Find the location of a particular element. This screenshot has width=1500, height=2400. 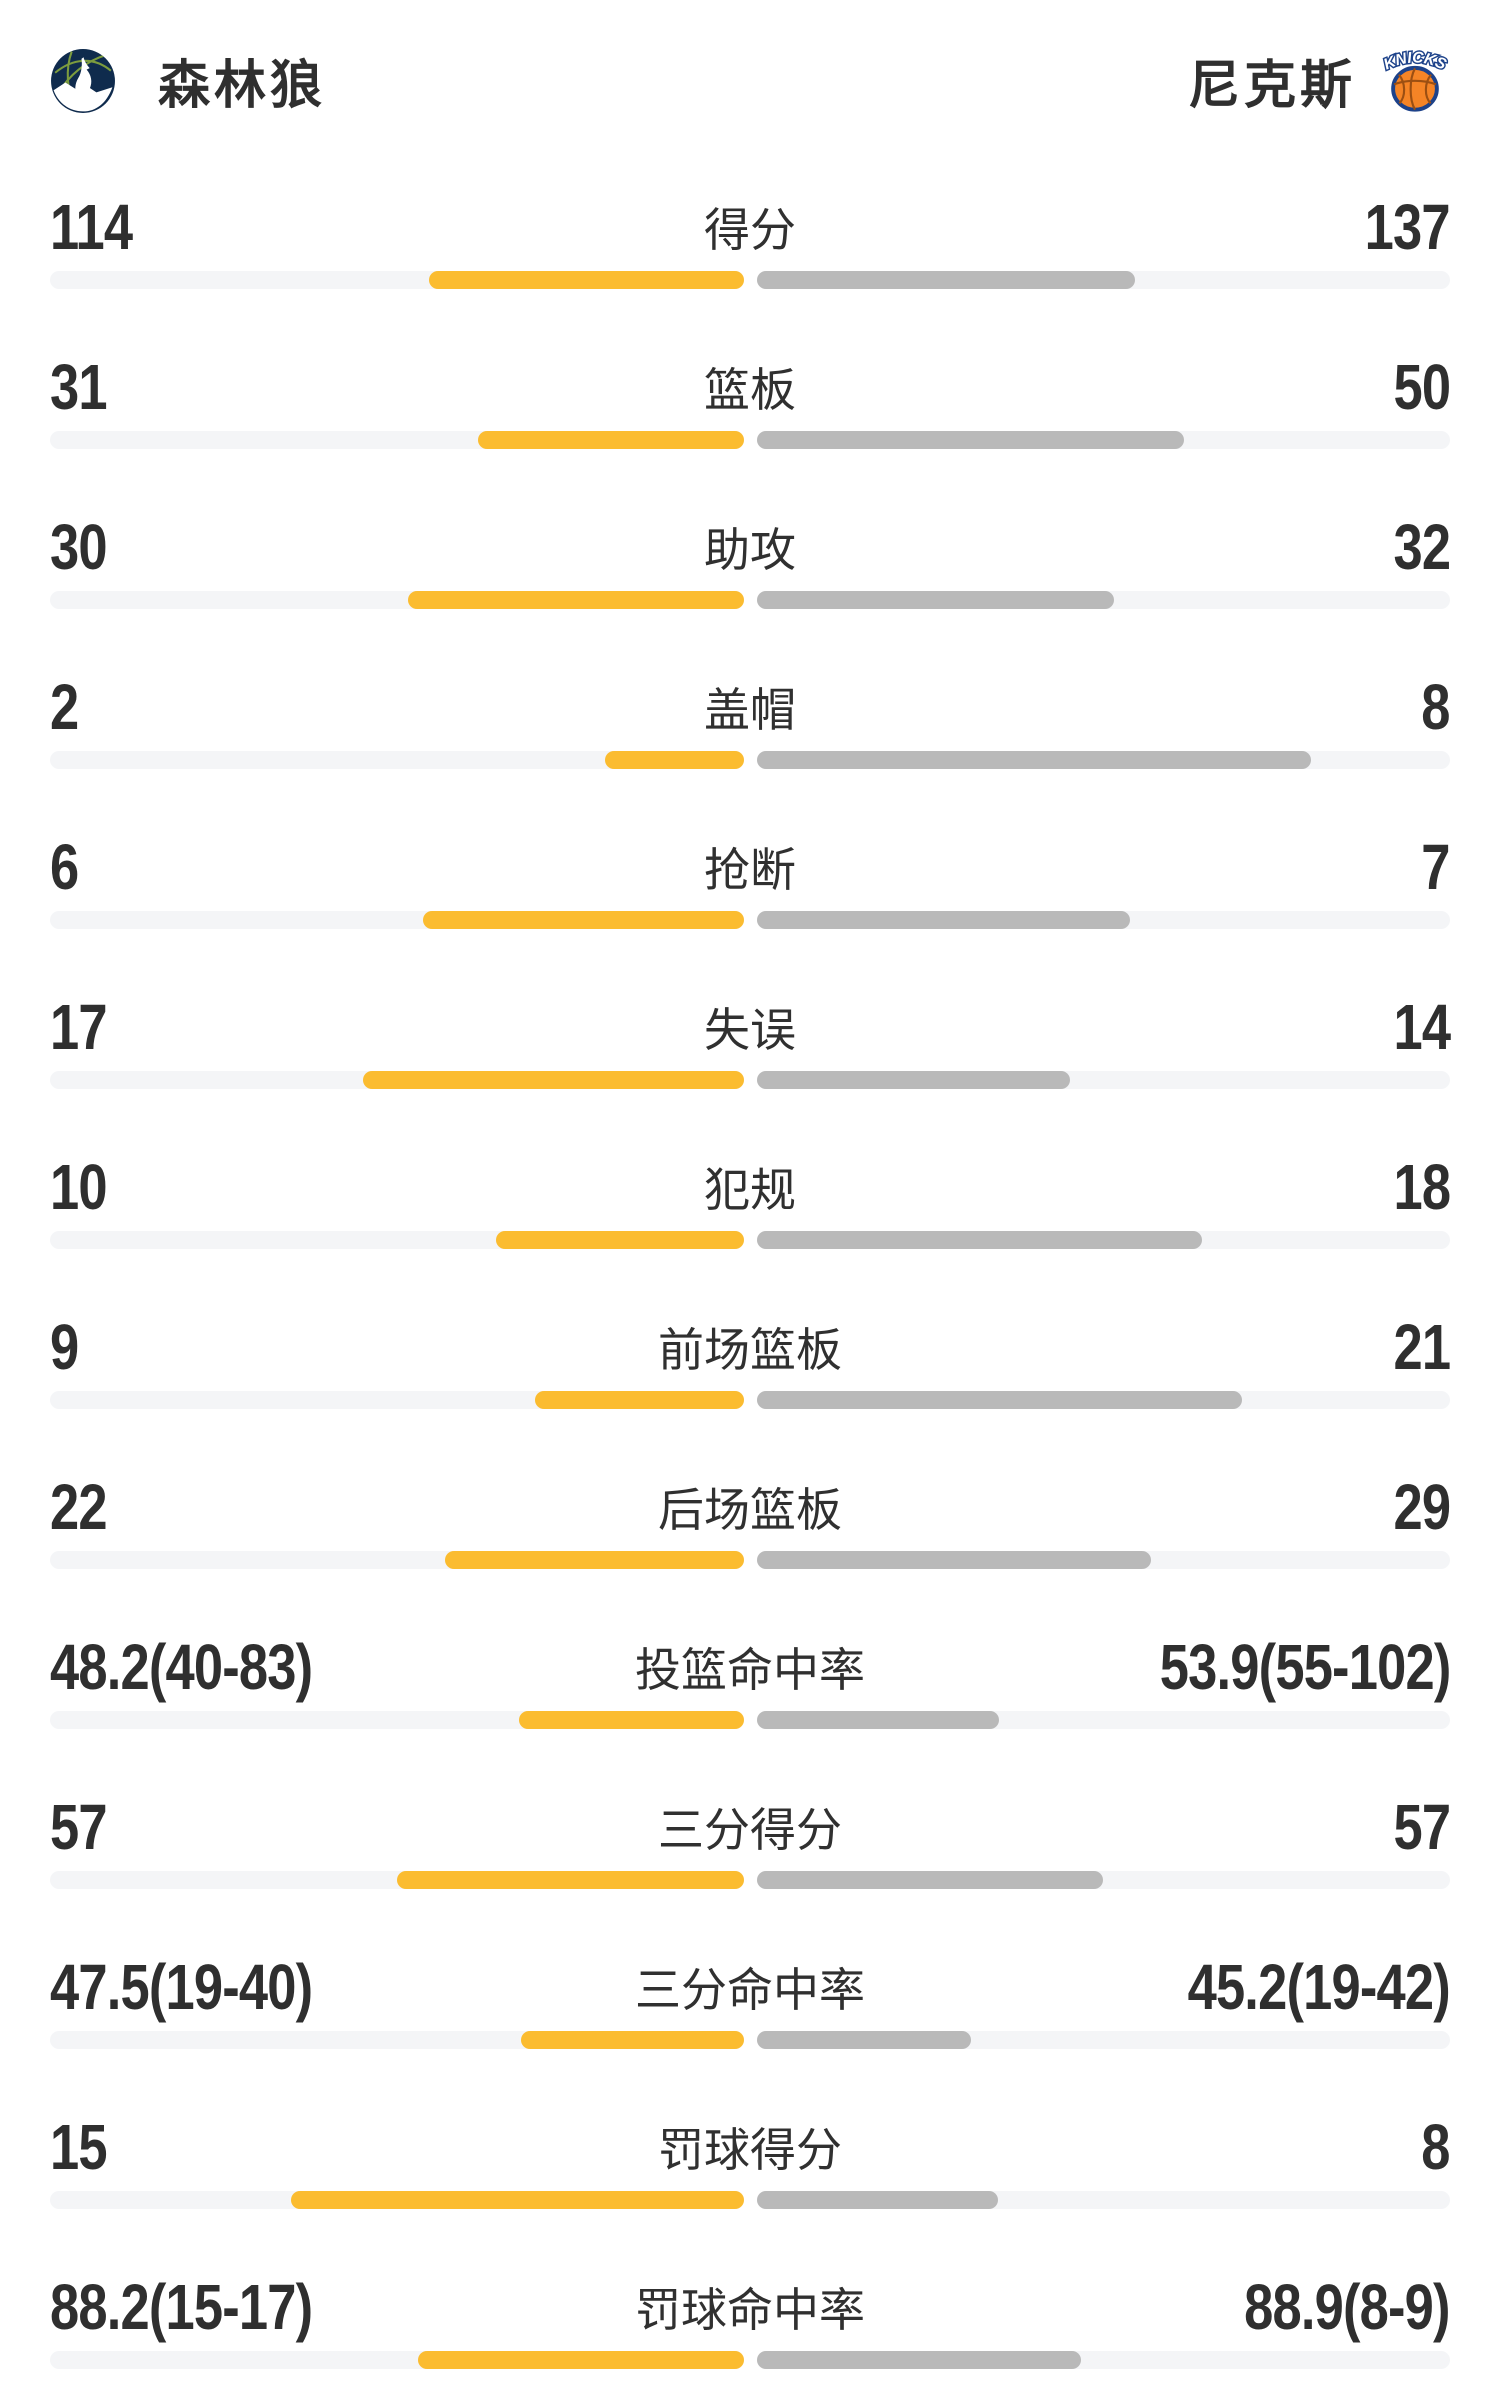

stat-label: 失误 is located at coordinates (750, 1030).